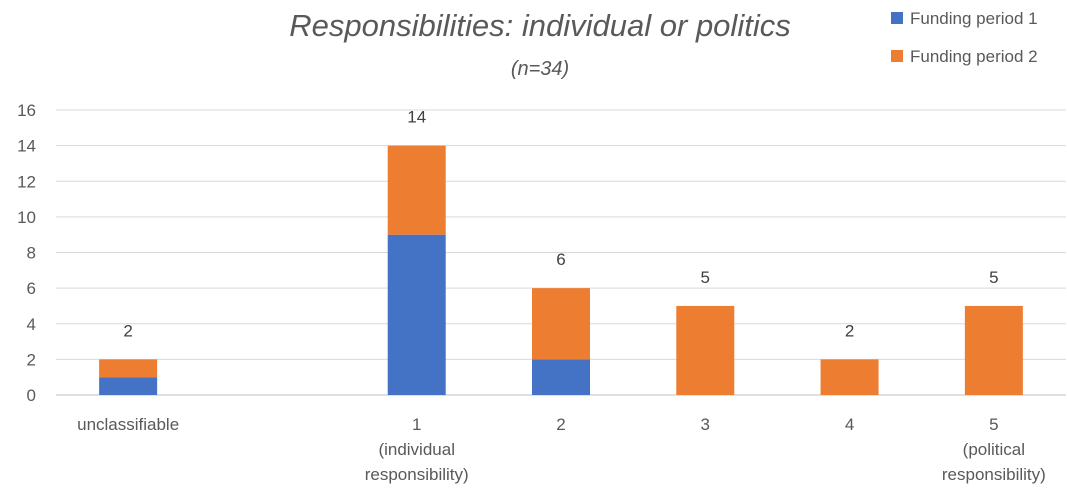  What do you see at coordinates (26, 217) in the screenshot?
I see `y-tick-label-10: 10` at bounding box center [26, 217].